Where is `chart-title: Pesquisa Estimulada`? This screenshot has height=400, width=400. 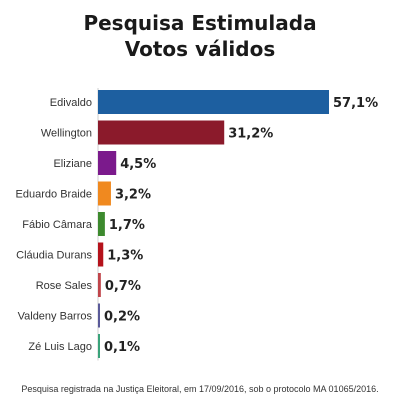 chart-title: Pesquisa Estimulada is located at coordinates (200, 23).